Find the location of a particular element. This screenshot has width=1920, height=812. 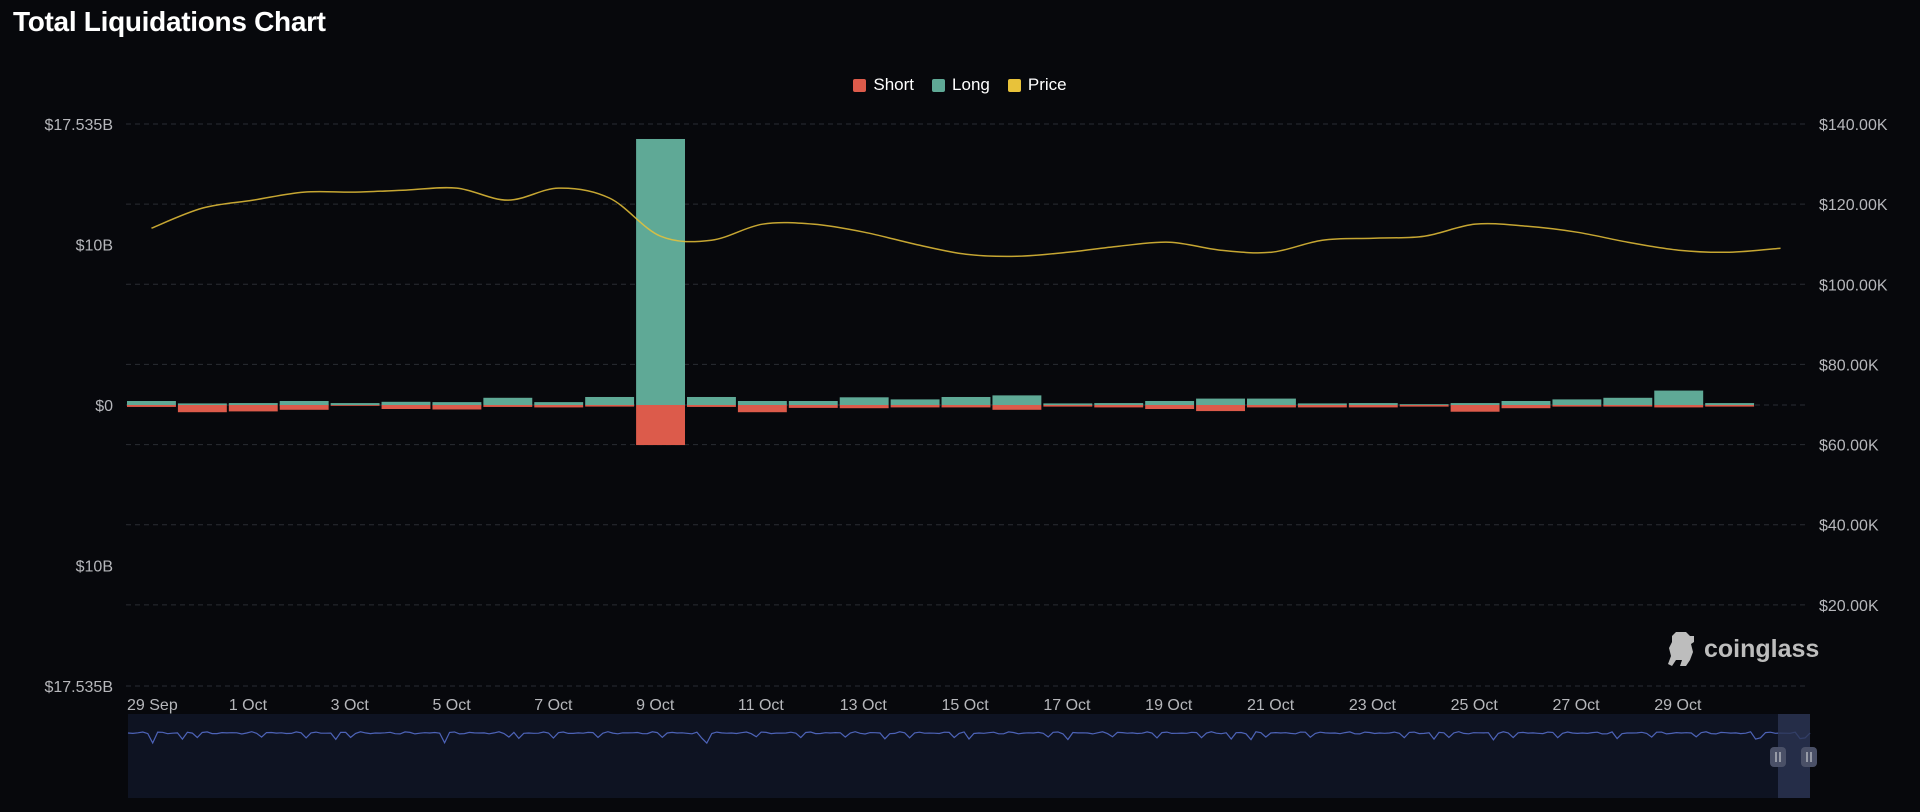

legend-label-price: Price is located at coordinates (1047, 84).